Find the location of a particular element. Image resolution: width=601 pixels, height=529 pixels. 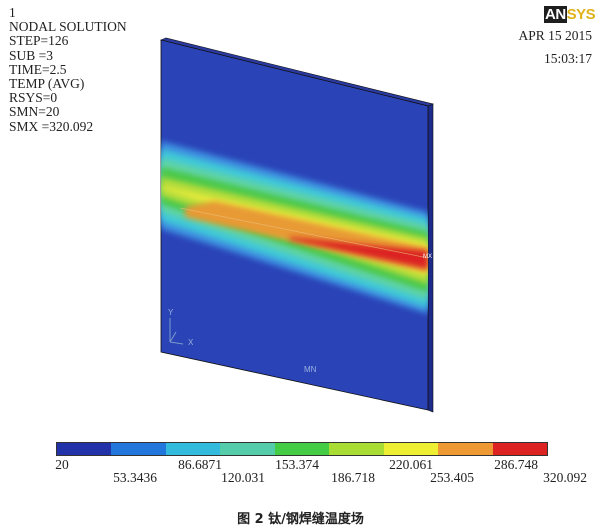

info-line: STEP=126 is located at coordinates (39, 41).